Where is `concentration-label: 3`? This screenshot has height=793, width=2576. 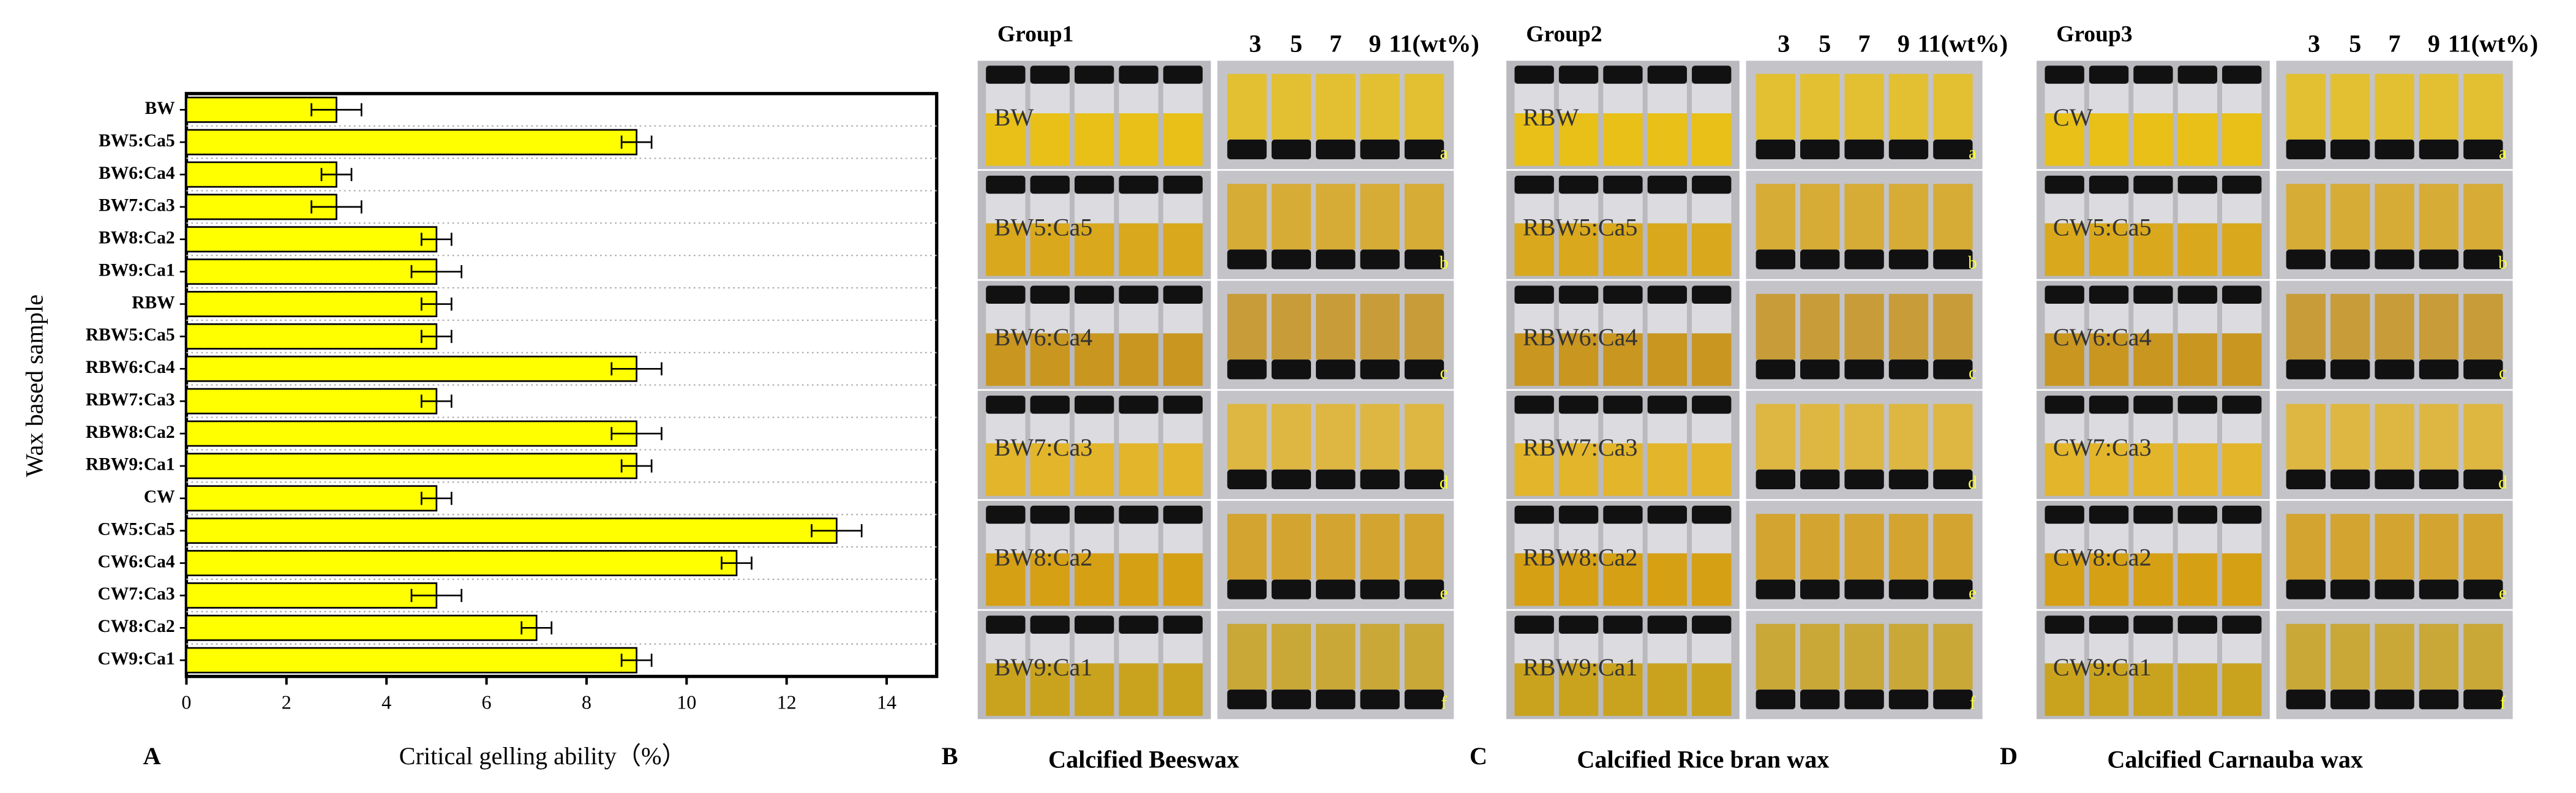
concentration-label: 3 is located at coordinates (1784, 43).